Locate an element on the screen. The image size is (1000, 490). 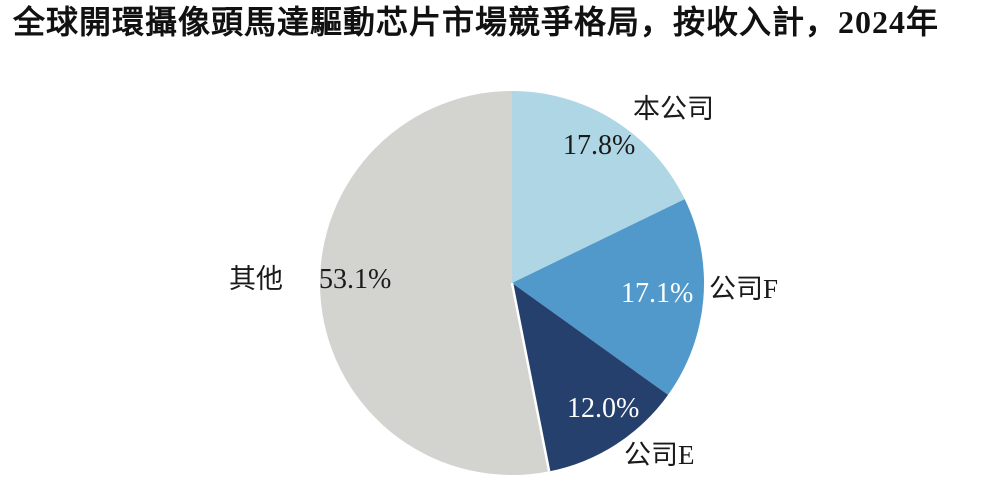
slice-label-company-e: 公司E is located at coordinates (659, 455).